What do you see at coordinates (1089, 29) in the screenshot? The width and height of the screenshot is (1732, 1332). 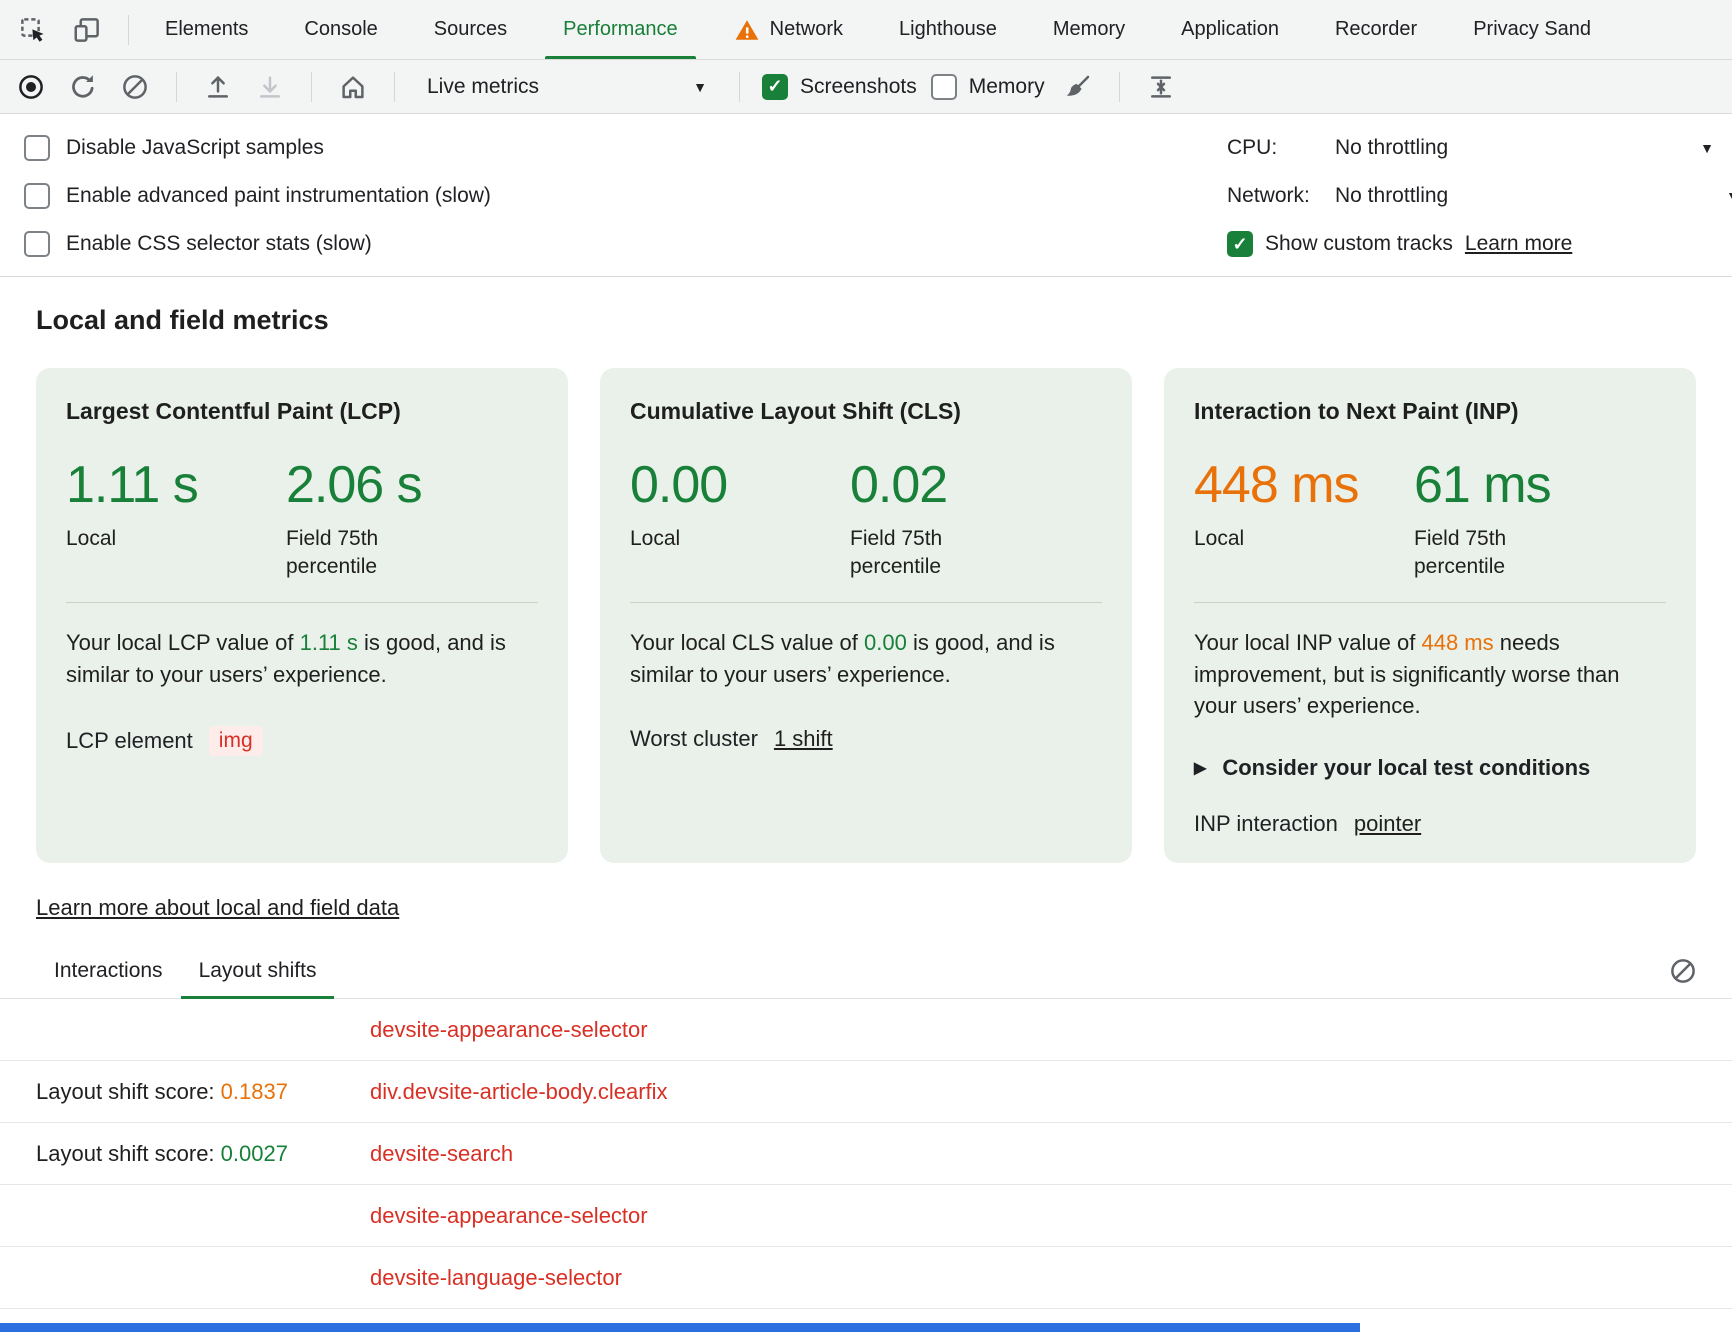 I see `tab-memory: Memory` at bounding box center [1089, 29].